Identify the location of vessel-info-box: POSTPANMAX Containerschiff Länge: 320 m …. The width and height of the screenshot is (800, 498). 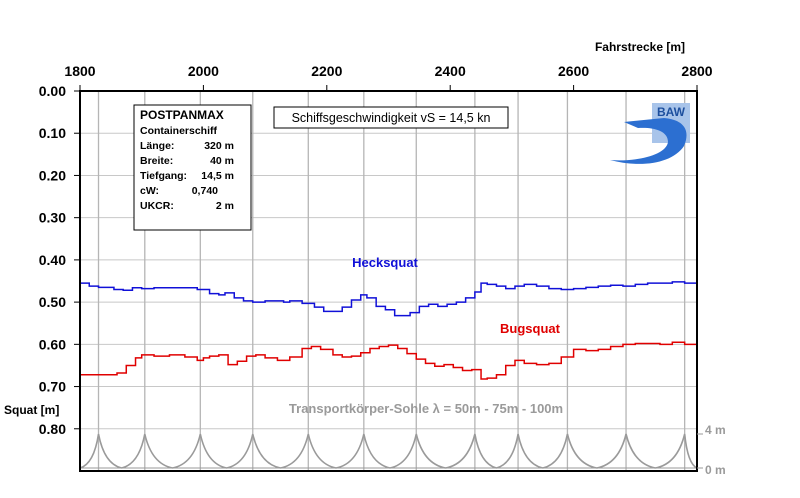
(192, 167).